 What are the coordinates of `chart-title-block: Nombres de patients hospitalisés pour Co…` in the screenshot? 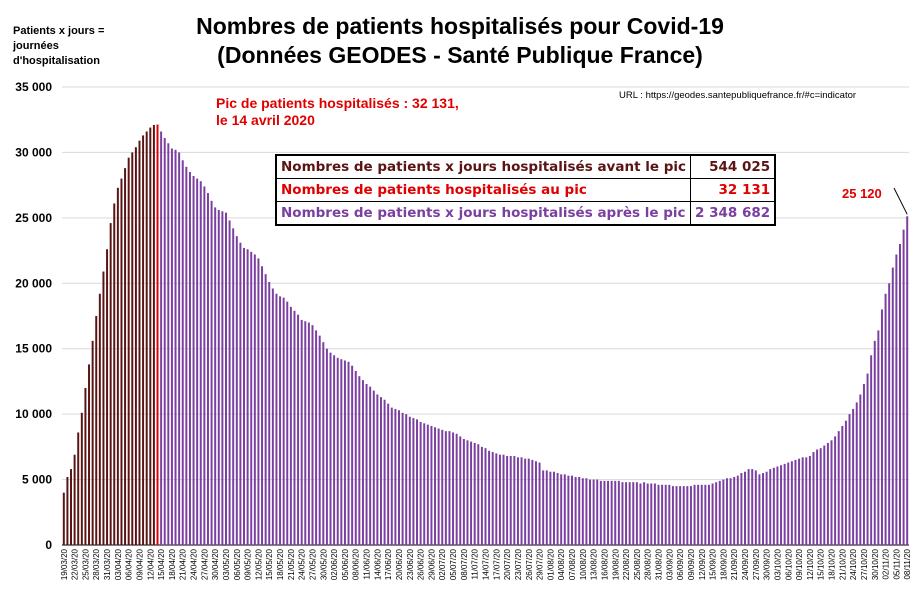 It's located at (460, 41).